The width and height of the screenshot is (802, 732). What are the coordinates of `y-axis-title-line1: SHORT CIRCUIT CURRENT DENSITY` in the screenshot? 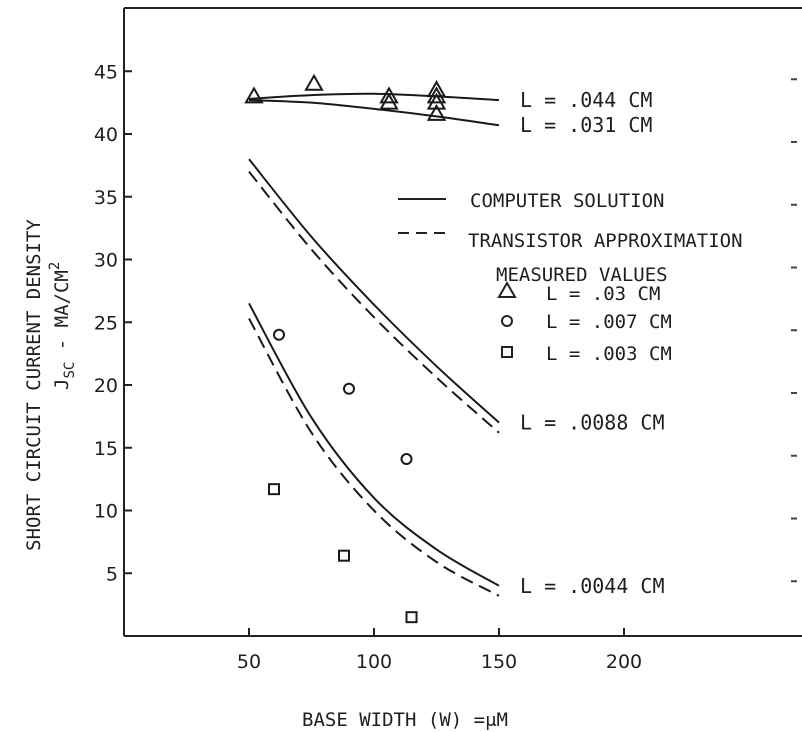 It's located at (34, 385).